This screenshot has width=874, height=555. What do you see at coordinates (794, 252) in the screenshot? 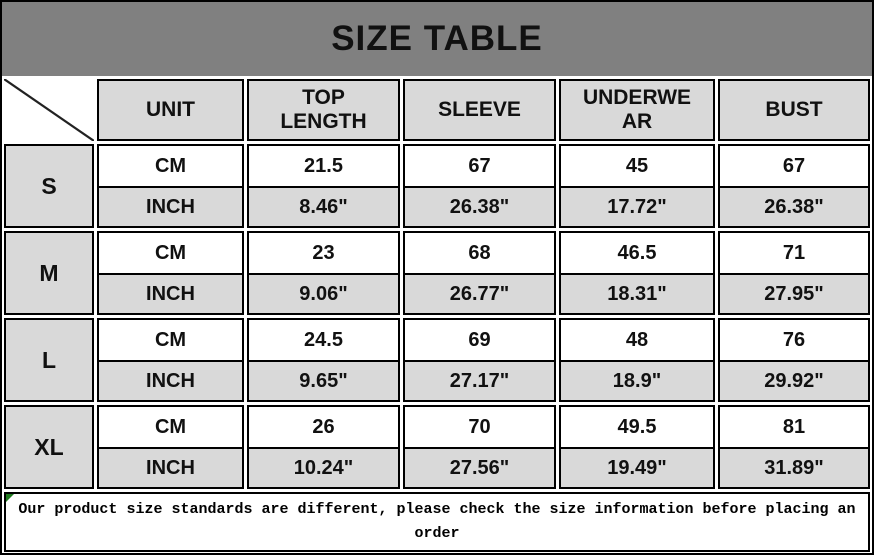
I see `measurement-cell: 71` at bounding box center [794, 252].